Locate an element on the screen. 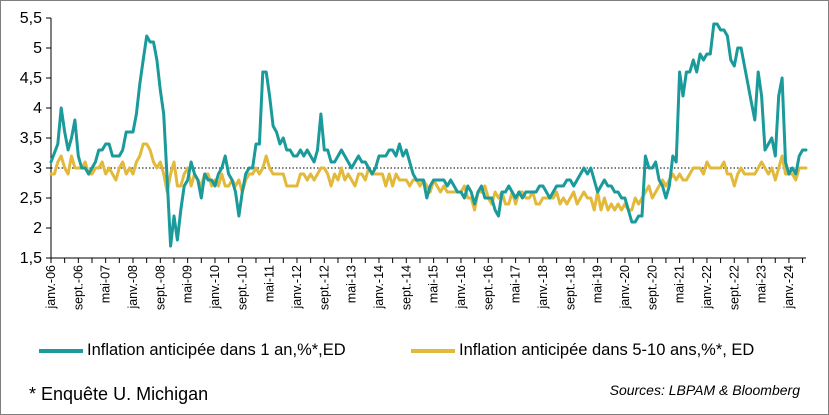  x-tick-label: janv.-16 is located at coordinates (461, 287).